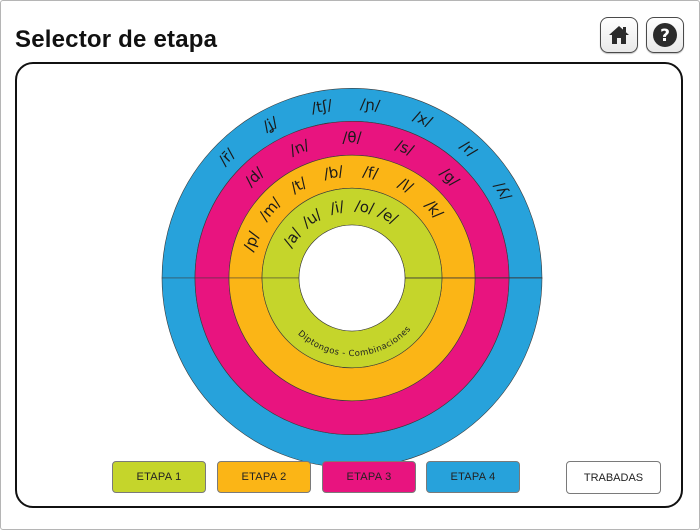  What do you see at coordinates (322, 107) in the screenshot?
I see `phoneme-label: /tʃ/` at bounding box center [322, 107].